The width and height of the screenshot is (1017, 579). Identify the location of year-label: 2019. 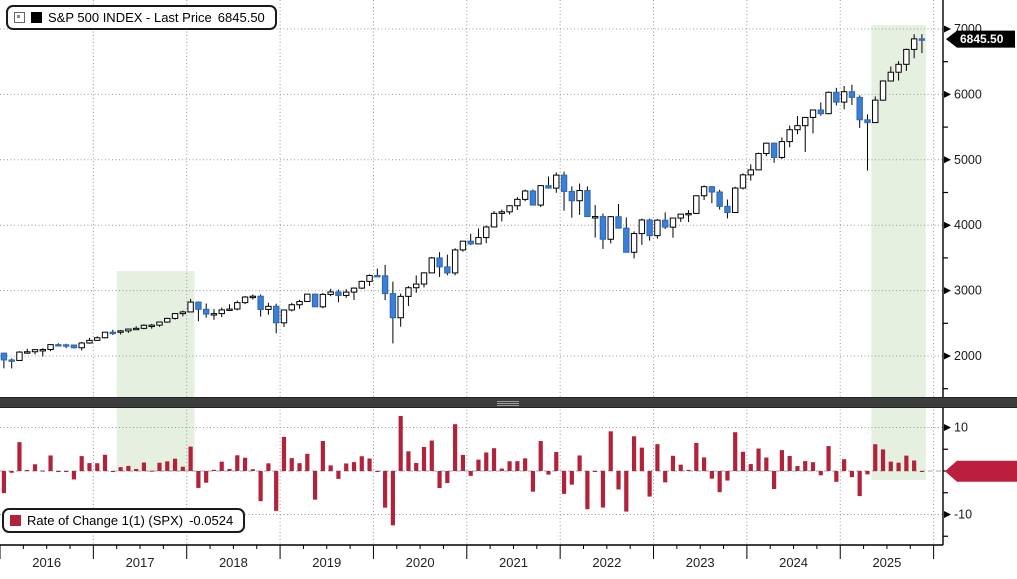
(326, 562).